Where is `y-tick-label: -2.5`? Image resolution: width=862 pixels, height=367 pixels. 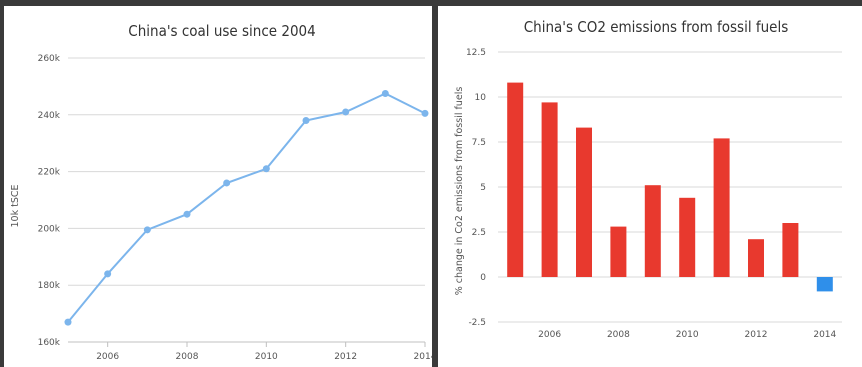 y-tick-label: -2.5 is located at coordinates (477, 323).